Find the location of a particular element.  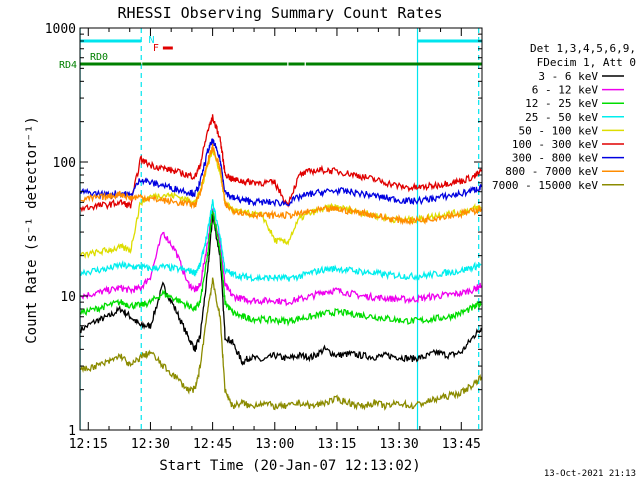

legend-label-8: 7000 - 15000 keV is located at coordinates (545, 185).